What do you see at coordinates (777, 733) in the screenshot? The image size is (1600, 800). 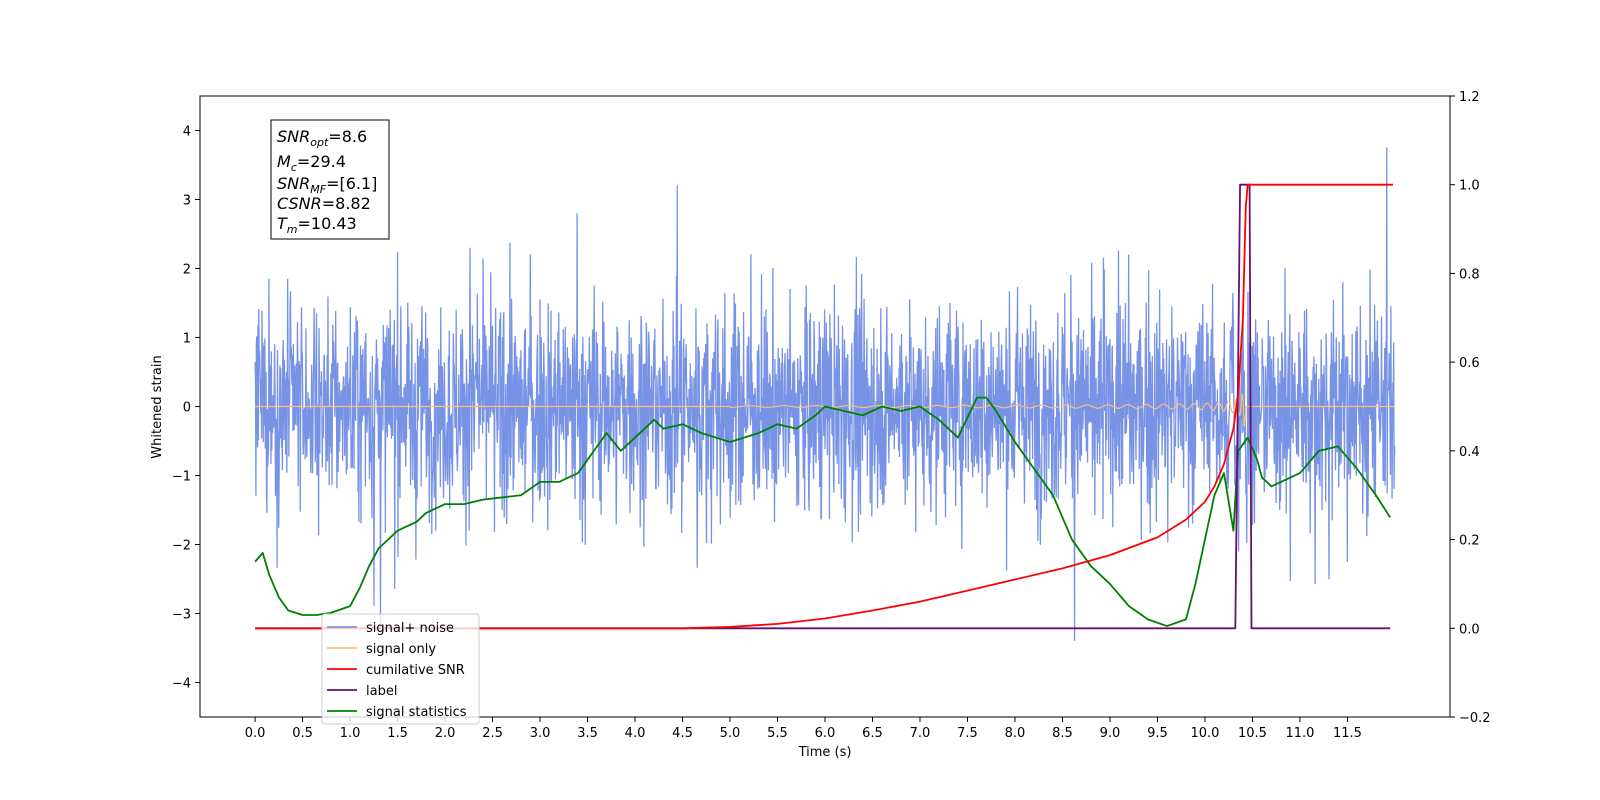 I see `x-tick-label: 5.5` at bounding box center [777, 733].